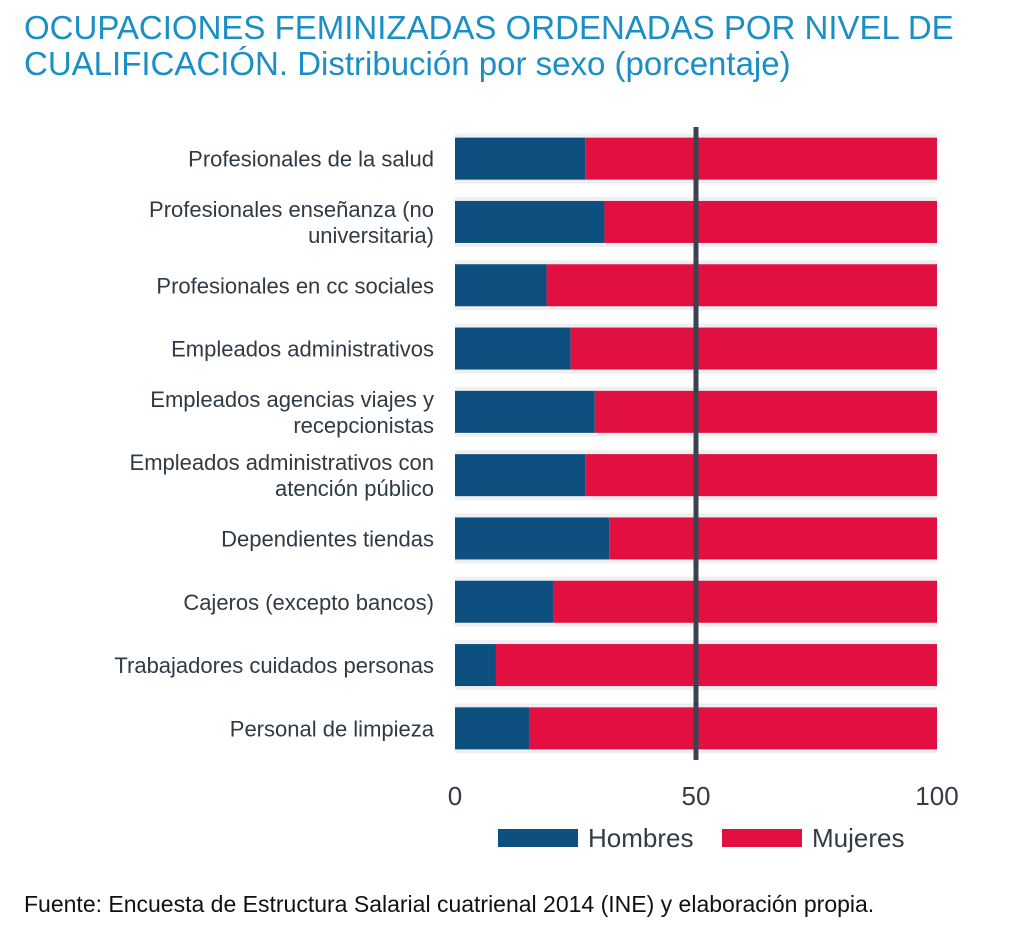 The width and height of the screenshot is (1021, 936). Describe the element at coordinates (538, 838) in the screenshot. I see `legend-swatch-hombres` at that location.